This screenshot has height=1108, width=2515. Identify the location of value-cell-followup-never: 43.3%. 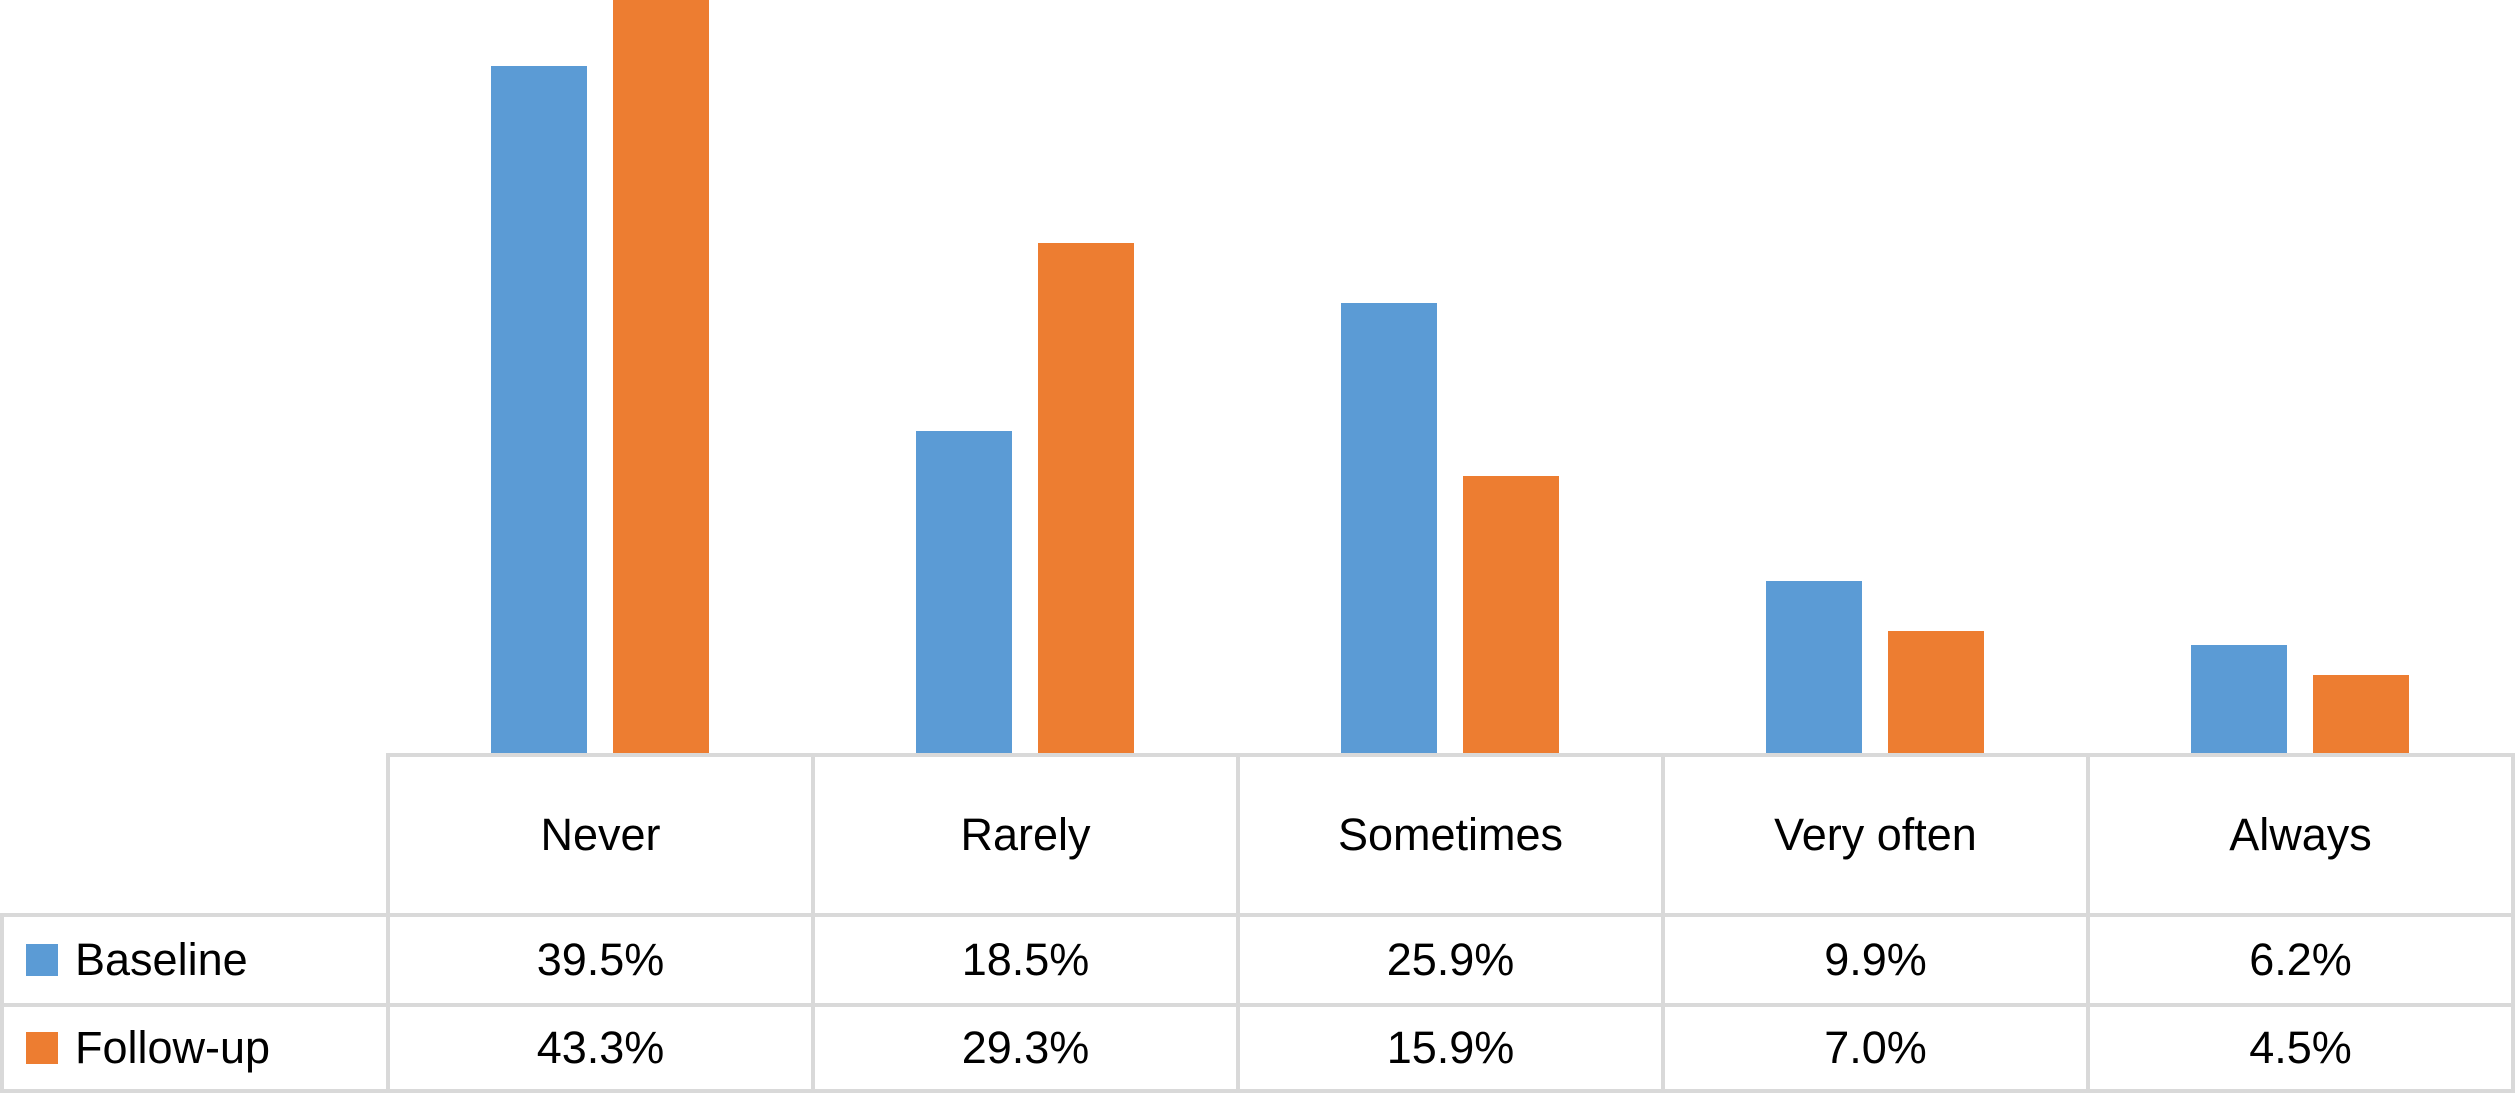
(600, 1048).